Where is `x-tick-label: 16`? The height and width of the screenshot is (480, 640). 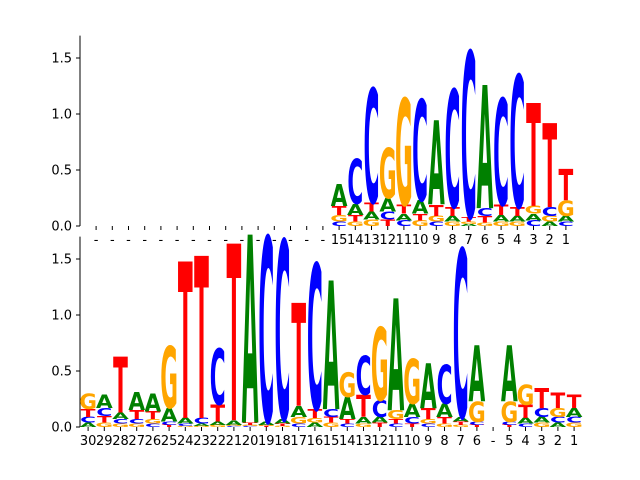 x-tick-label: 16 is located at coordinates (315, 441).